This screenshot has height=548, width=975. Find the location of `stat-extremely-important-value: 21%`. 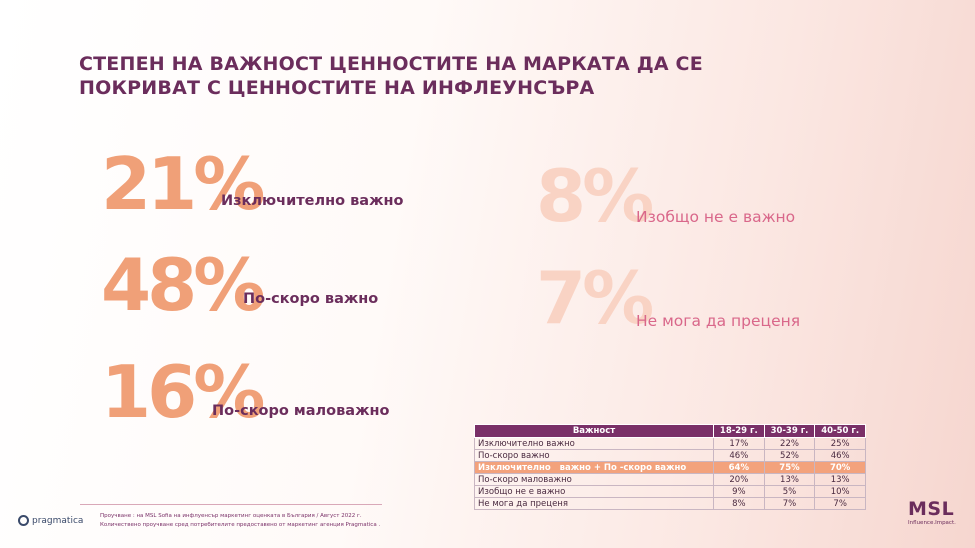

stat-extremely-important-value: 21% is located at coordinates (183, 184).